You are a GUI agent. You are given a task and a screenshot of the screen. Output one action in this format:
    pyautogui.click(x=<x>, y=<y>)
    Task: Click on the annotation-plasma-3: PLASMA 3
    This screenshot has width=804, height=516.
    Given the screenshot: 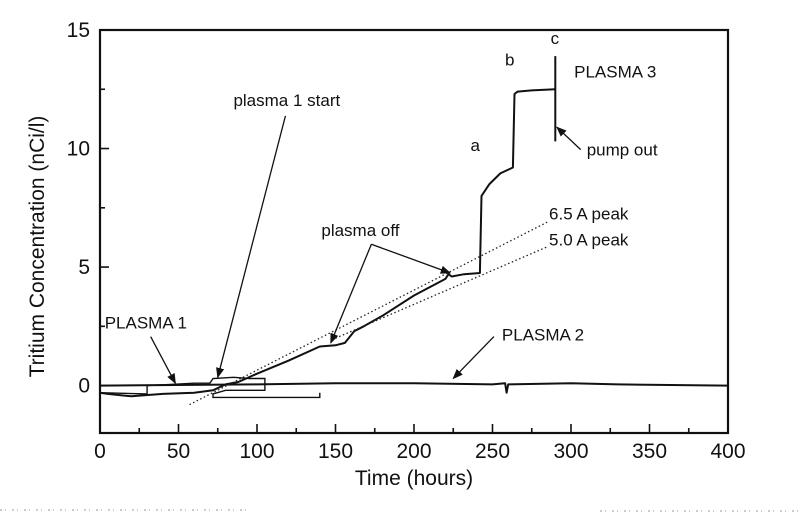 What is the action you would take?
    pyautogui.click(x=615, y=71)
    